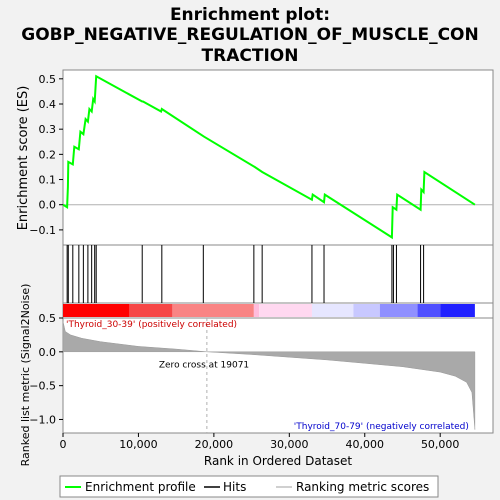 The height and width of the screenshot is (500, 500). I want to click on es-y-tick-label: 0.2, so click(48, 154).